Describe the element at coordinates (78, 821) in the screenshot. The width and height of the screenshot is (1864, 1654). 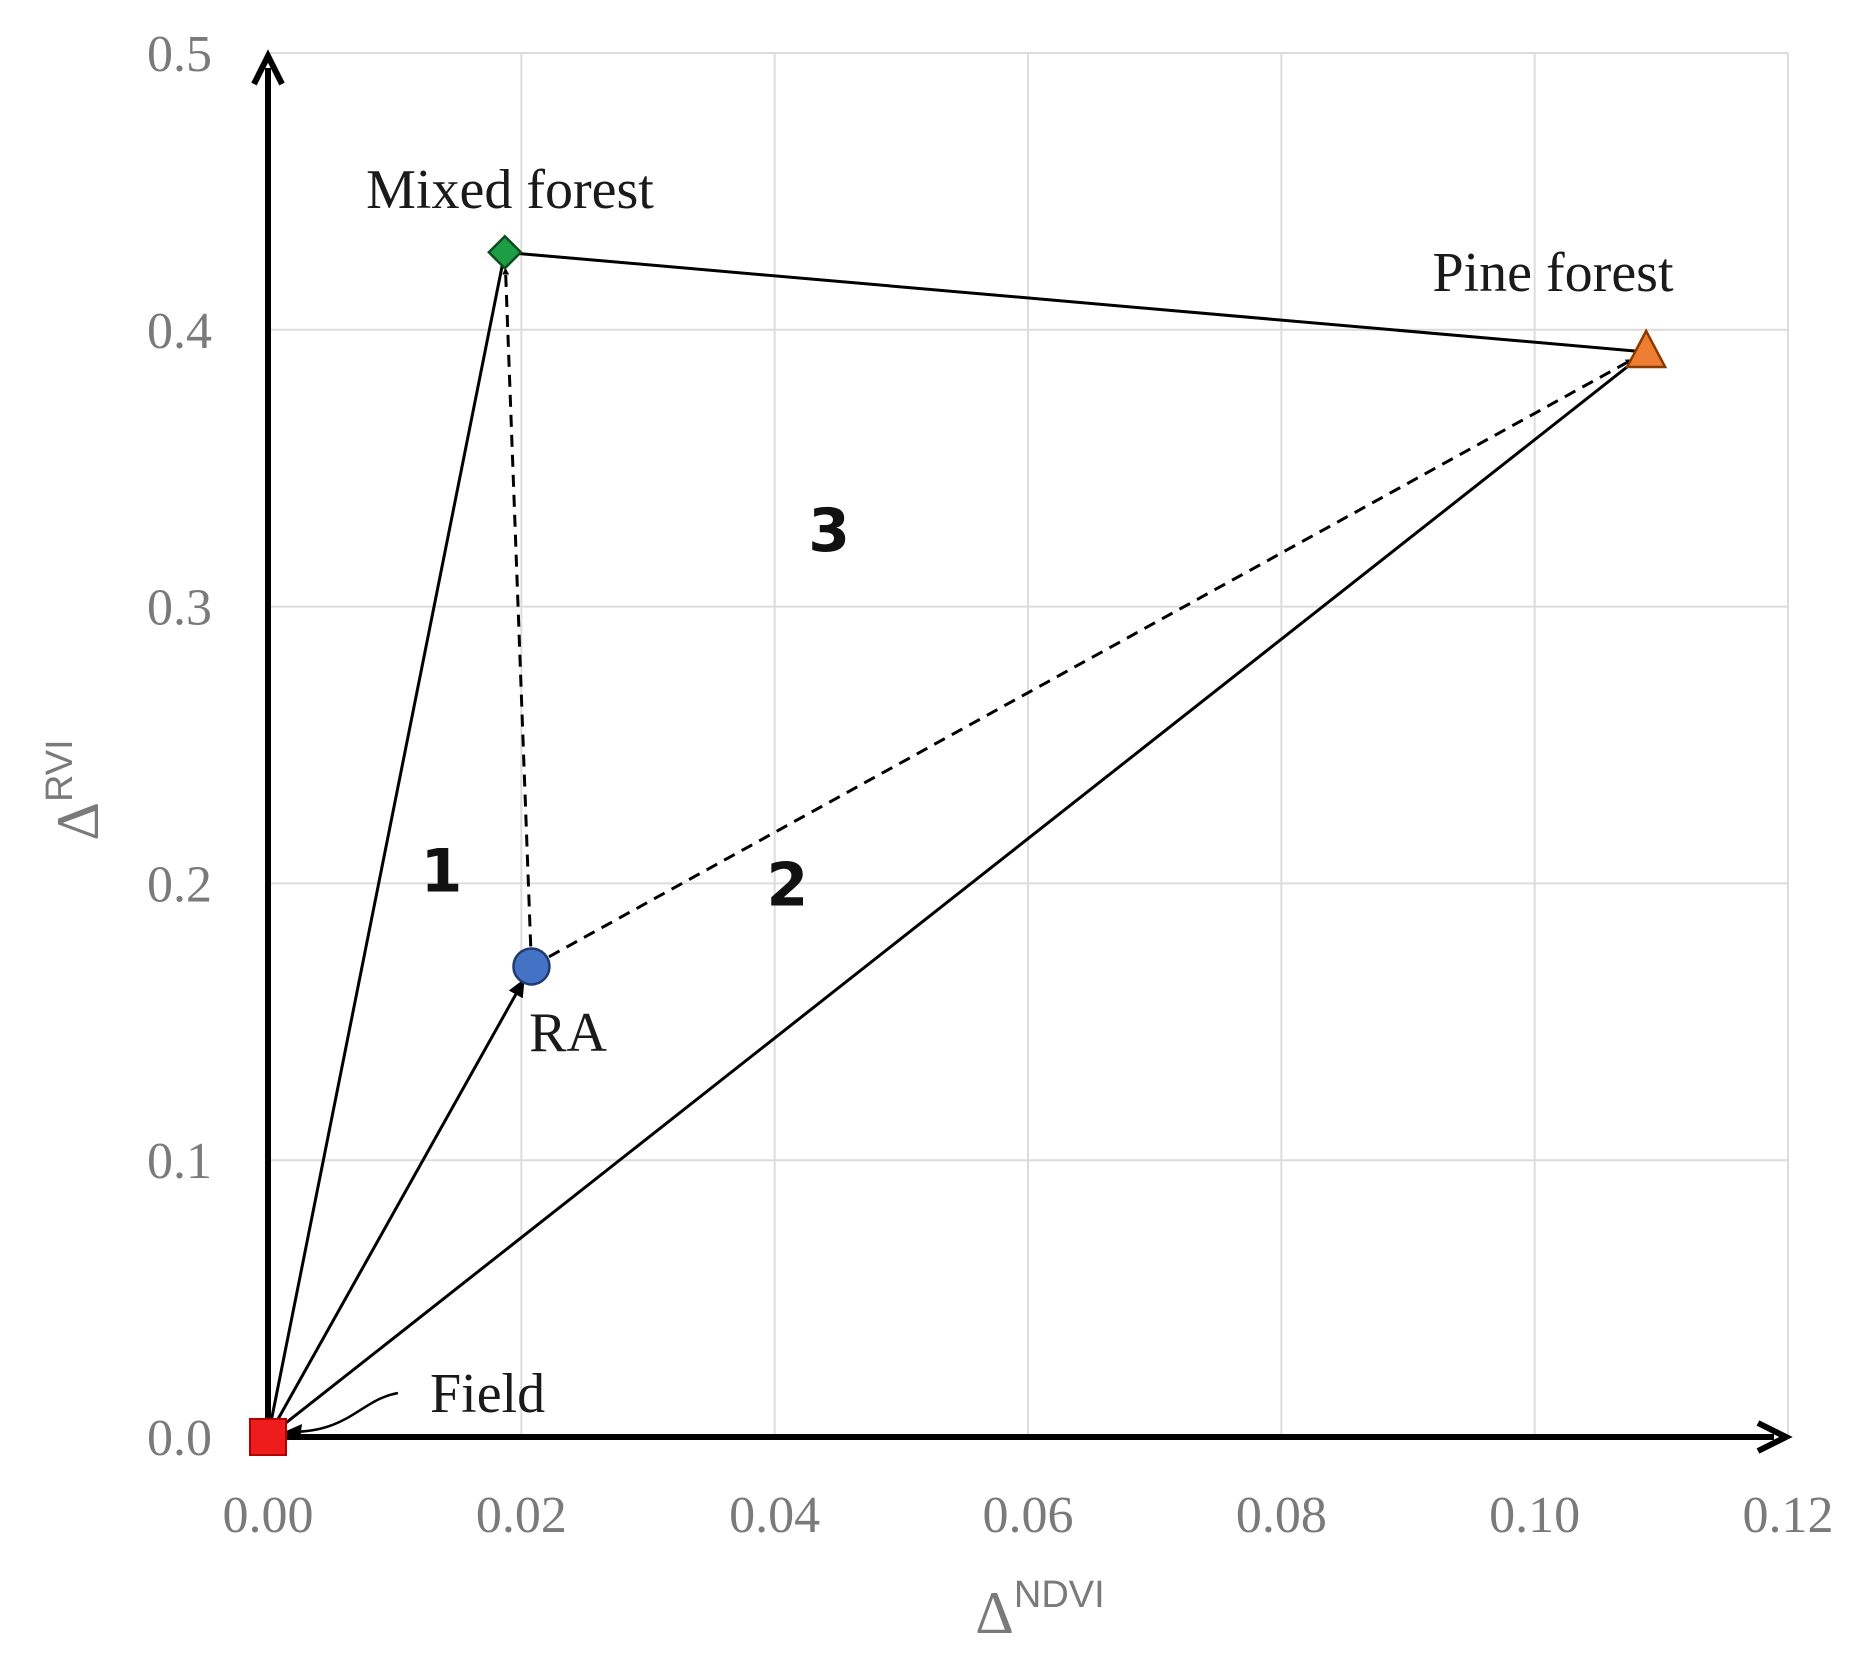
I see `y-axis-title-delta: Δ` at that location.